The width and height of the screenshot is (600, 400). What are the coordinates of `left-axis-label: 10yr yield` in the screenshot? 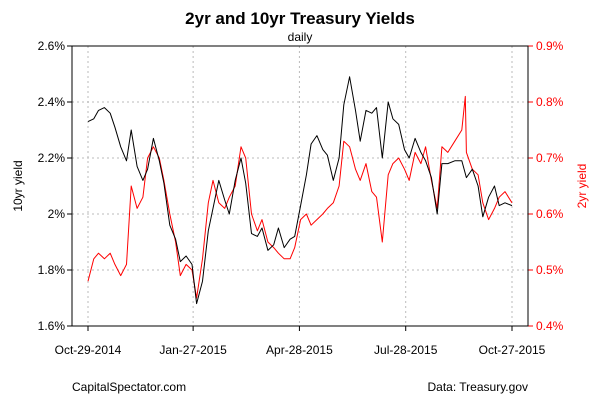 It's located at (18, 185).